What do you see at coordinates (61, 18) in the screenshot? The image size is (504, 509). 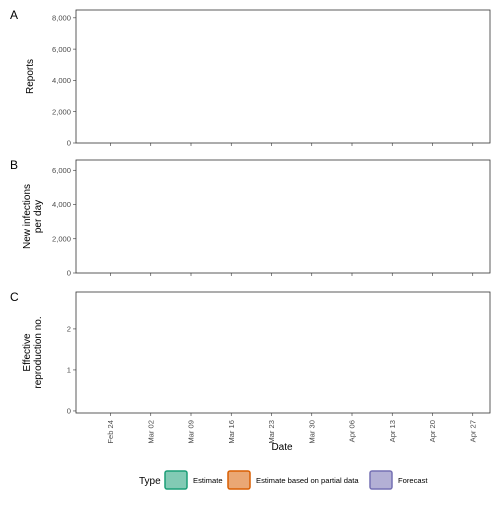 I see `y-tick-label: 8,000` at bounding box center [61, 18].